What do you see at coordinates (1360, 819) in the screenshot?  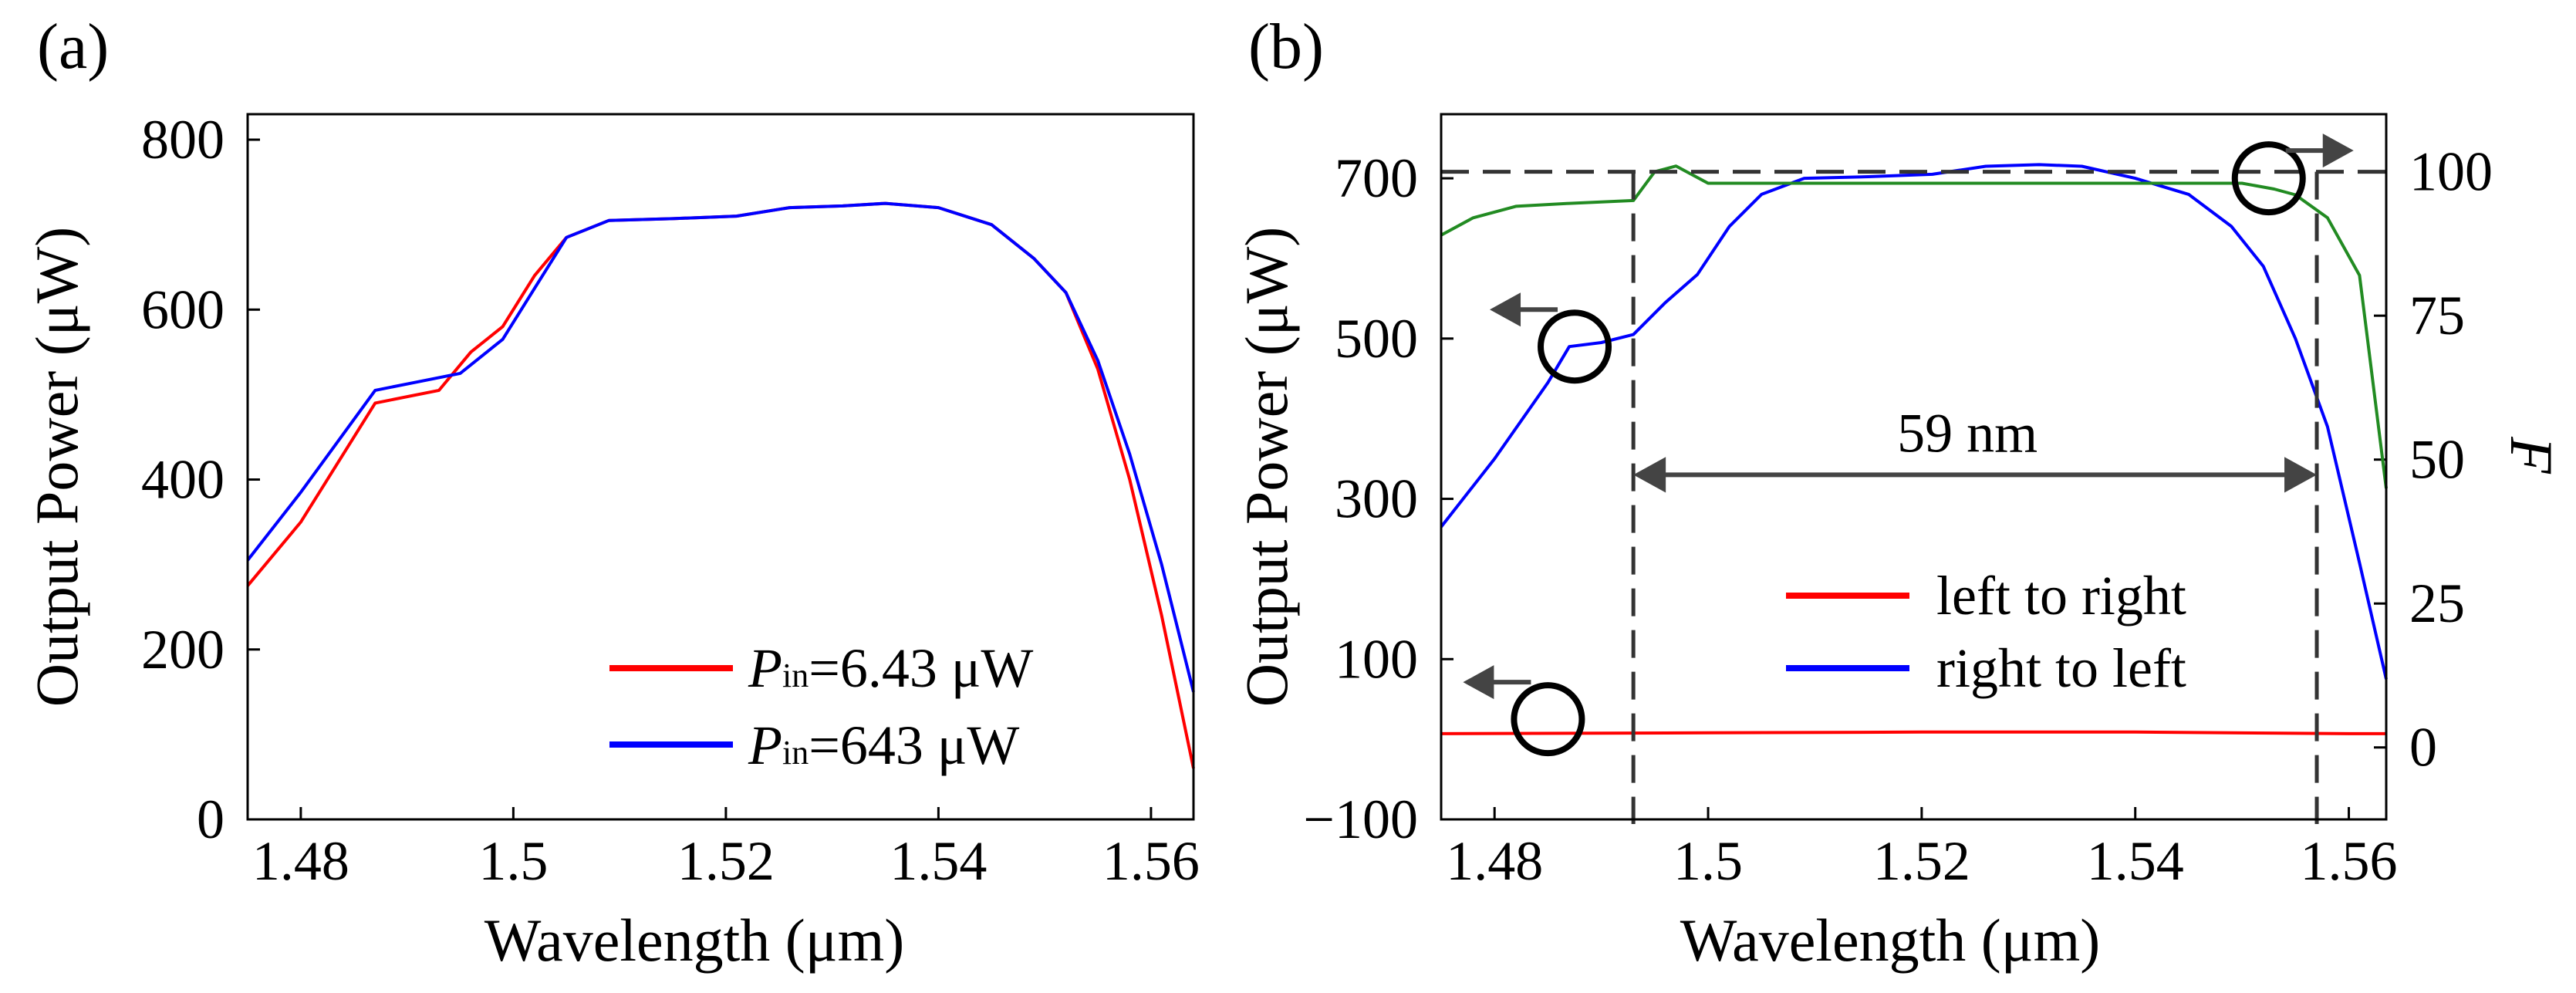 I see `y-tick-label: −100` at bounding box center [1360, 819].